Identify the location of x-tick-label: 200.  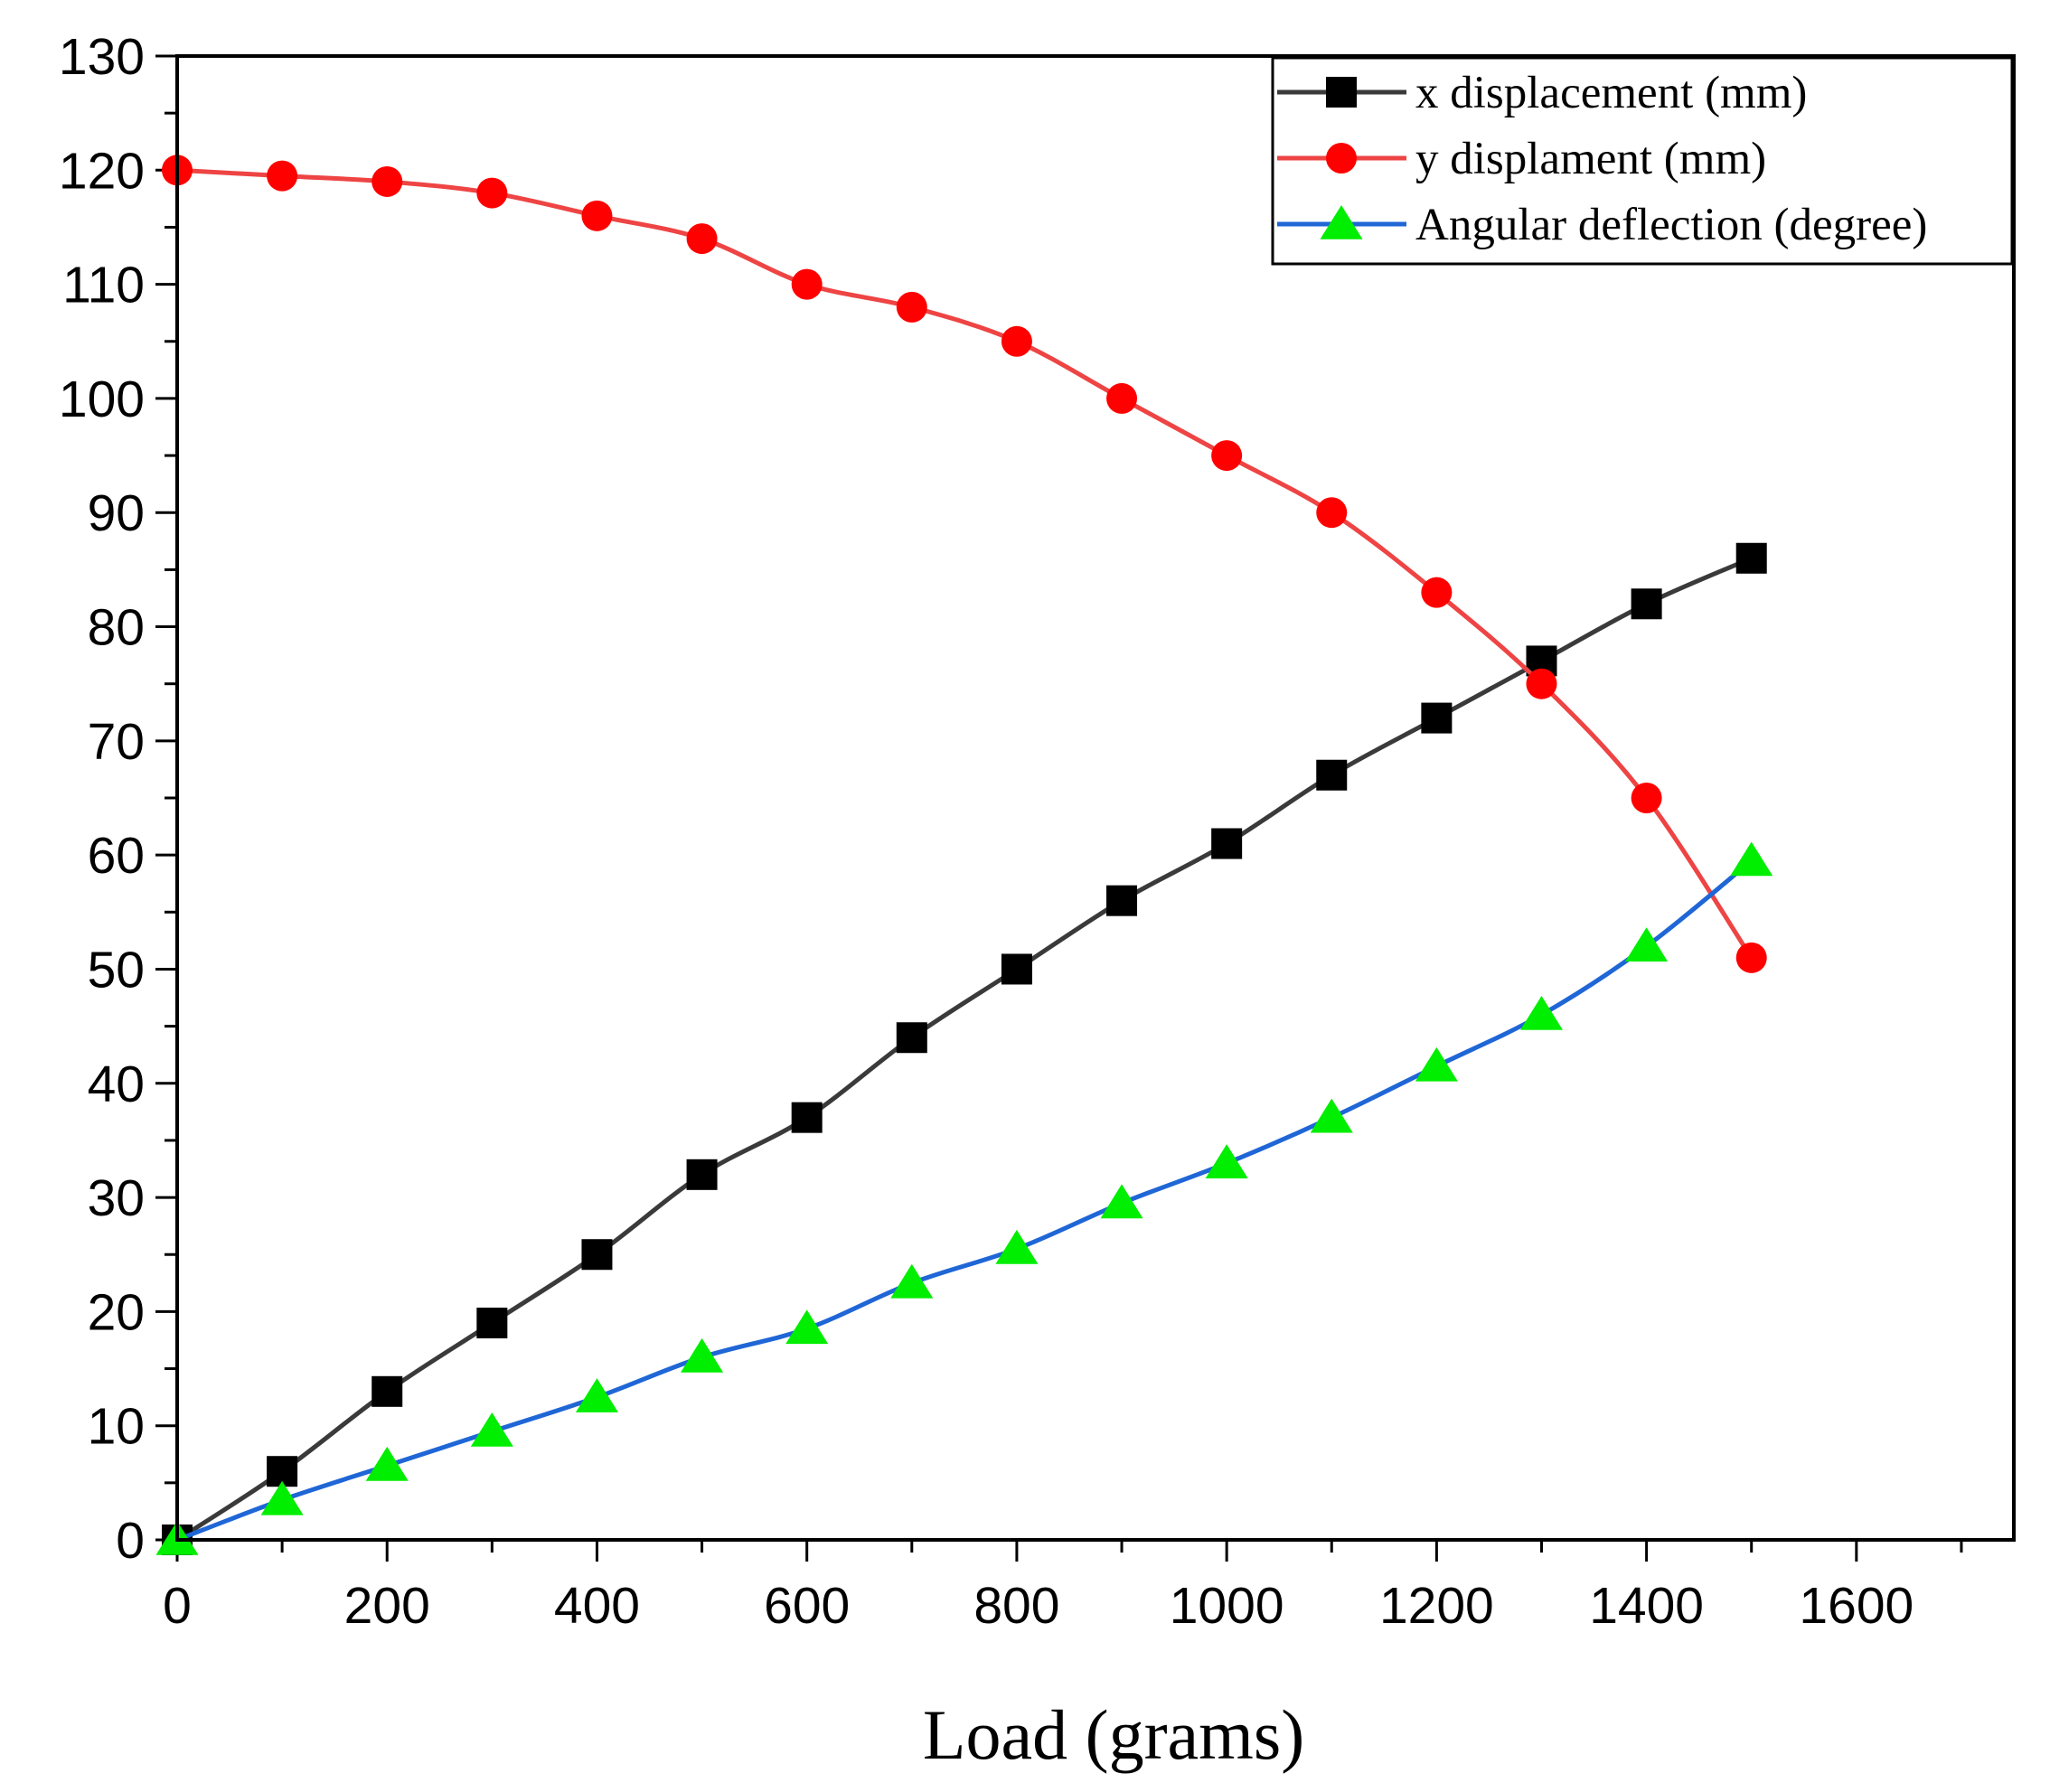
(387, 1606).